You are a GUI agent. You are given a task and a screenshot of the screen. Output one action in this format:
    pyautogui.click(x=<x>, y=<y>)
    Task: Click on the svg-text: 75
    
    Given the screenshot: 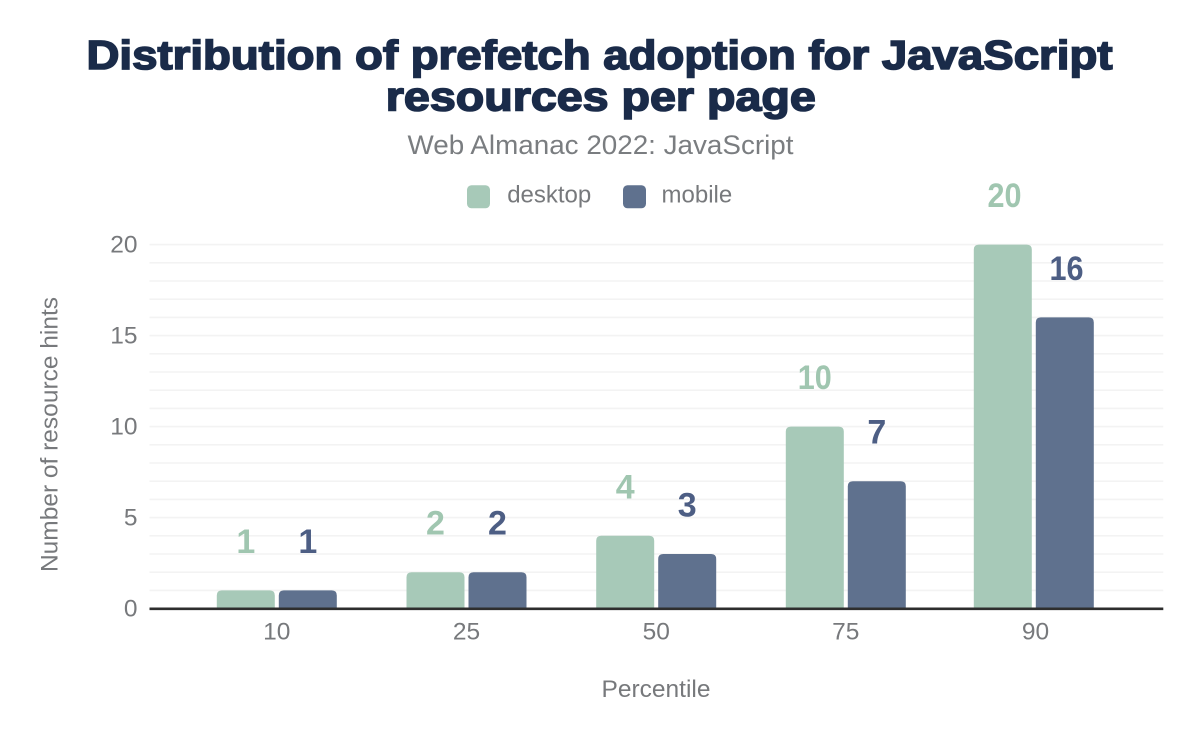 What is the action you would take?
    pyautogui.click(x=845, y=632)
    